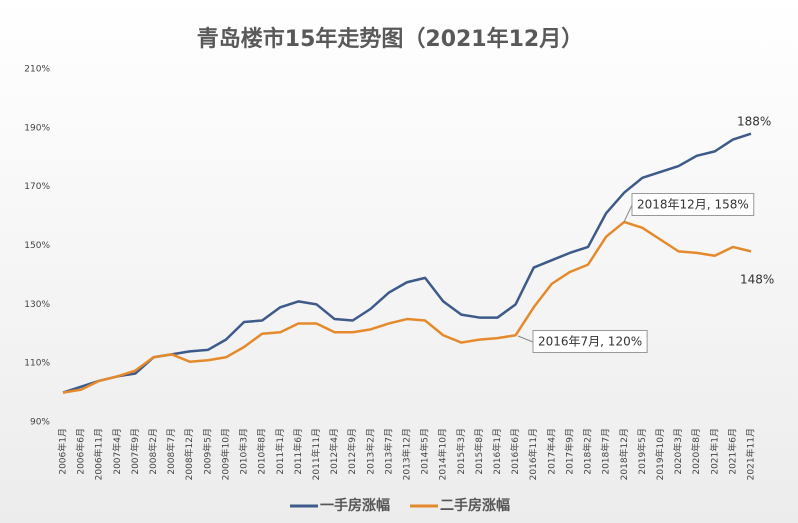  Describe the element at coordinates (316, 454) in the screenshot. I see `x-tick-label: 2011年11月` at that location.